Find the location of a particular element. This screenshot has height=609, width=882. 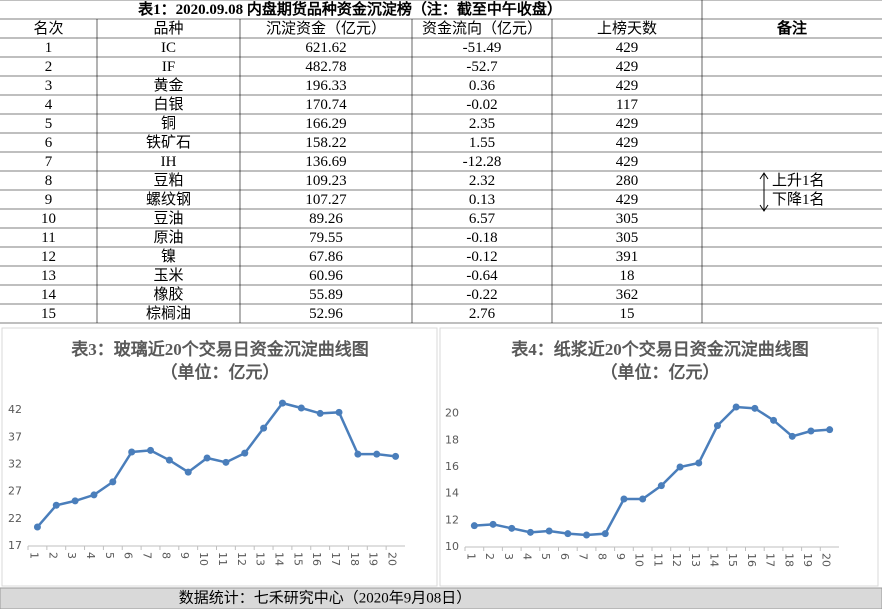

x-tick-label: 16 is located at coordinates (316, 559).